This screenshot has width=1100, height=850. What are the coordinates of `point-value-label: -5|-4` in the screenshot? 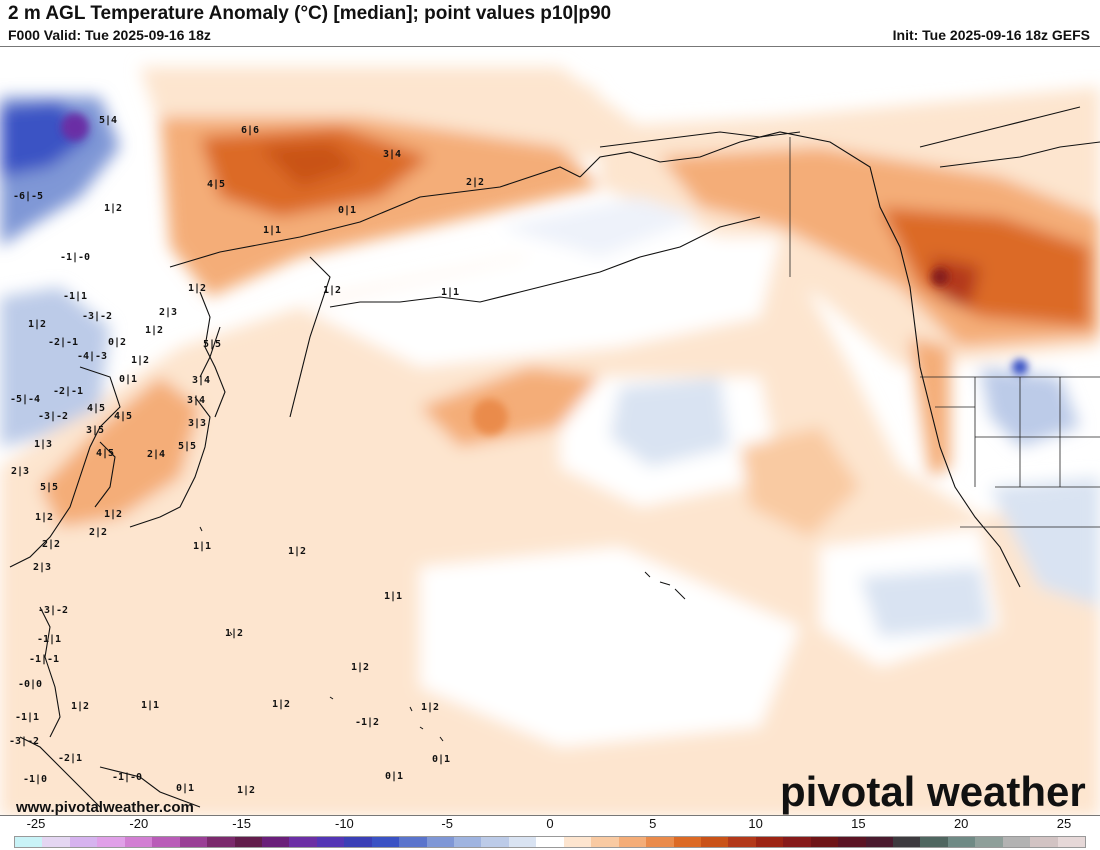 It's located at (25, 399).